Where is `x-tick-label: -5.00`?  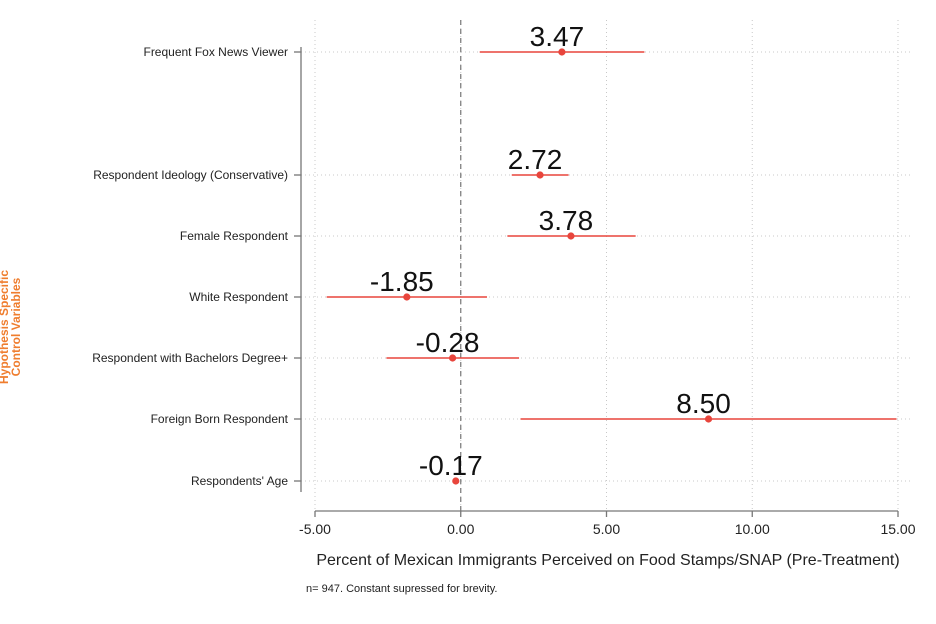 x-tick-label: -5.00 is located at coordinates (315, 529).